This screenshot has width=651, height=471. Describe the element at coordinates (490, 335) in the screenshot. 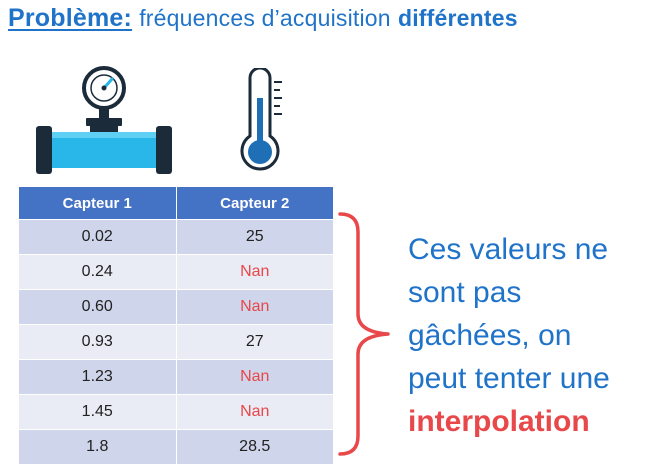

I see `note-line: gâchées, on` at that location.